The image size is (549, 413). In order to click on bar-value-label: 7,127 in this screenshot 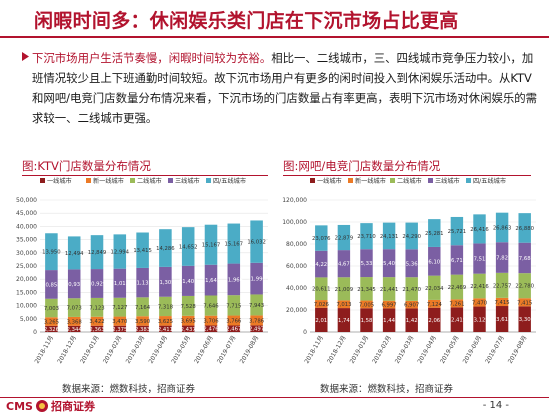, I will do `click(119, 308)`.